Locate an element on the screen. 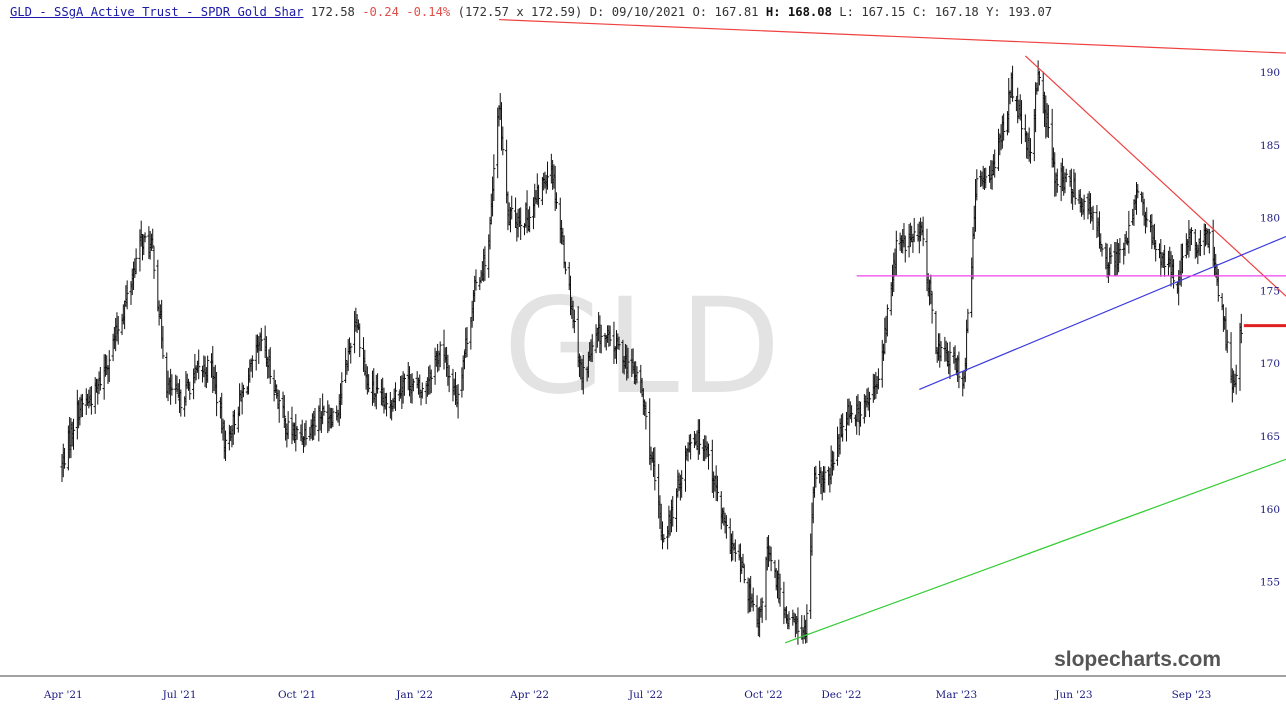 The image size is (1286, 716). date-value: 09/10/2021 is located at coordinates (648, 12).